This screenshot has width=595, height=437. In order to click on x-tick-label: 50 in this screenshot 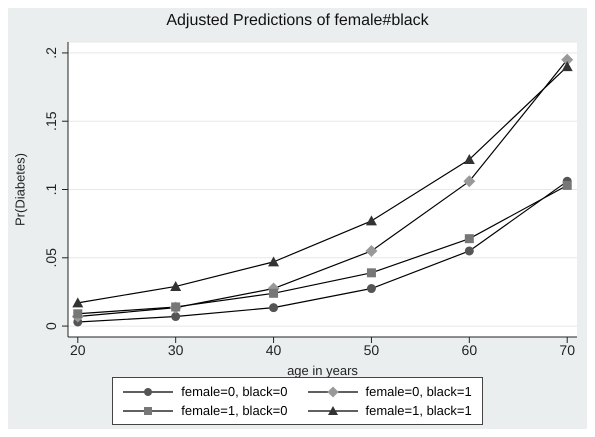, I will do `click(372, 350)`.